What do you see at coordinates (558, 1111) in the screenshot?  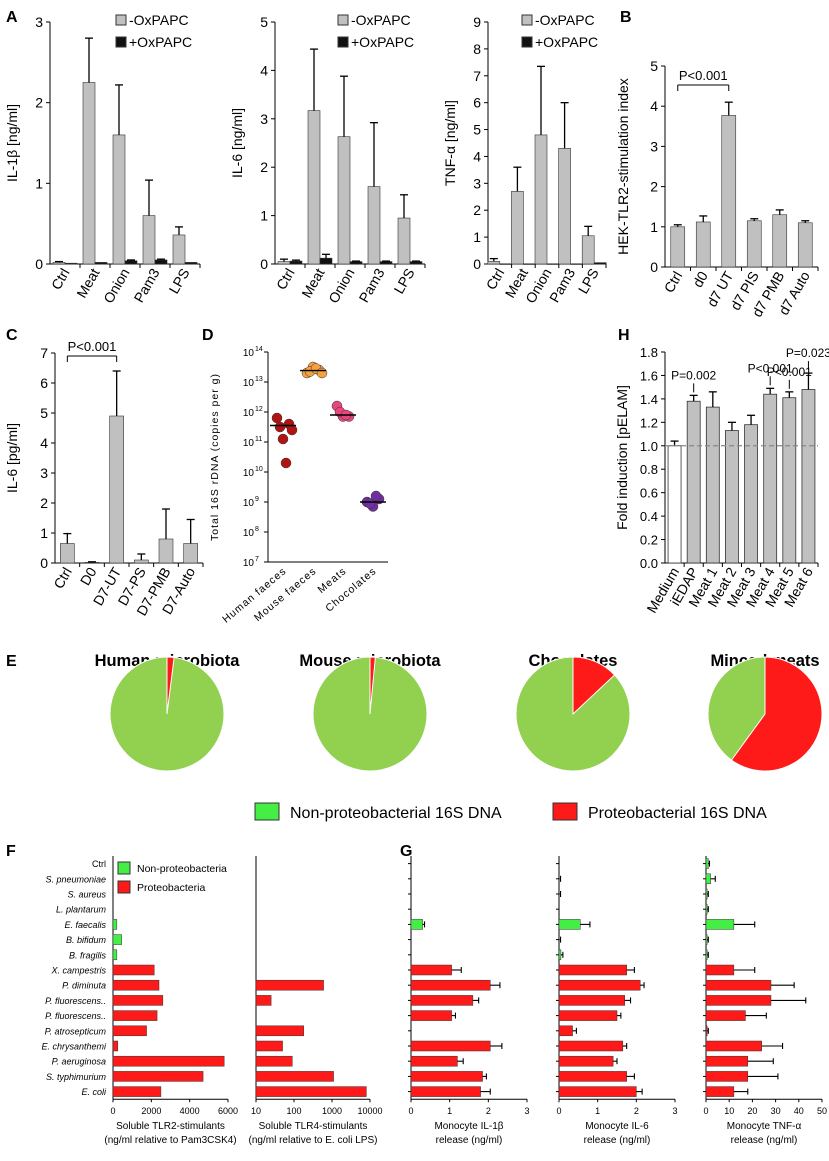 I see `G-x-tick-label: 0` at bounding box center [558, 1111].